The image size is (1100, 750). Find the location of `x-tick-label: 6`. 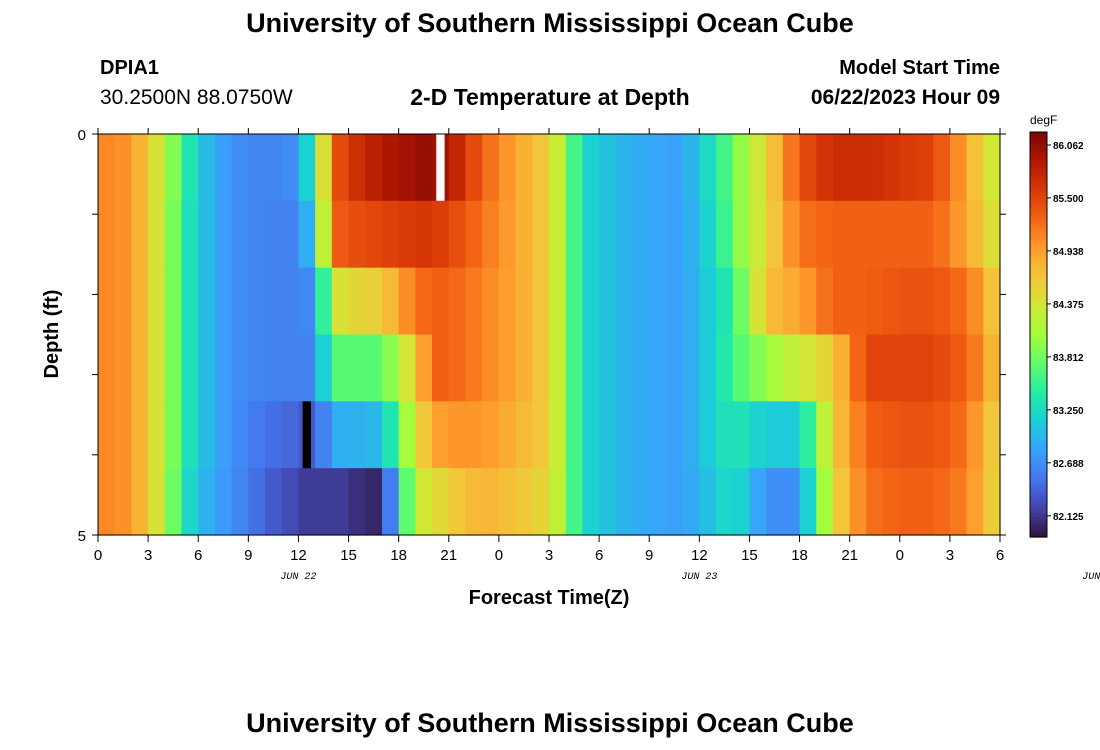

x-tick-label: 6 is located at coordinates (1000, 555).